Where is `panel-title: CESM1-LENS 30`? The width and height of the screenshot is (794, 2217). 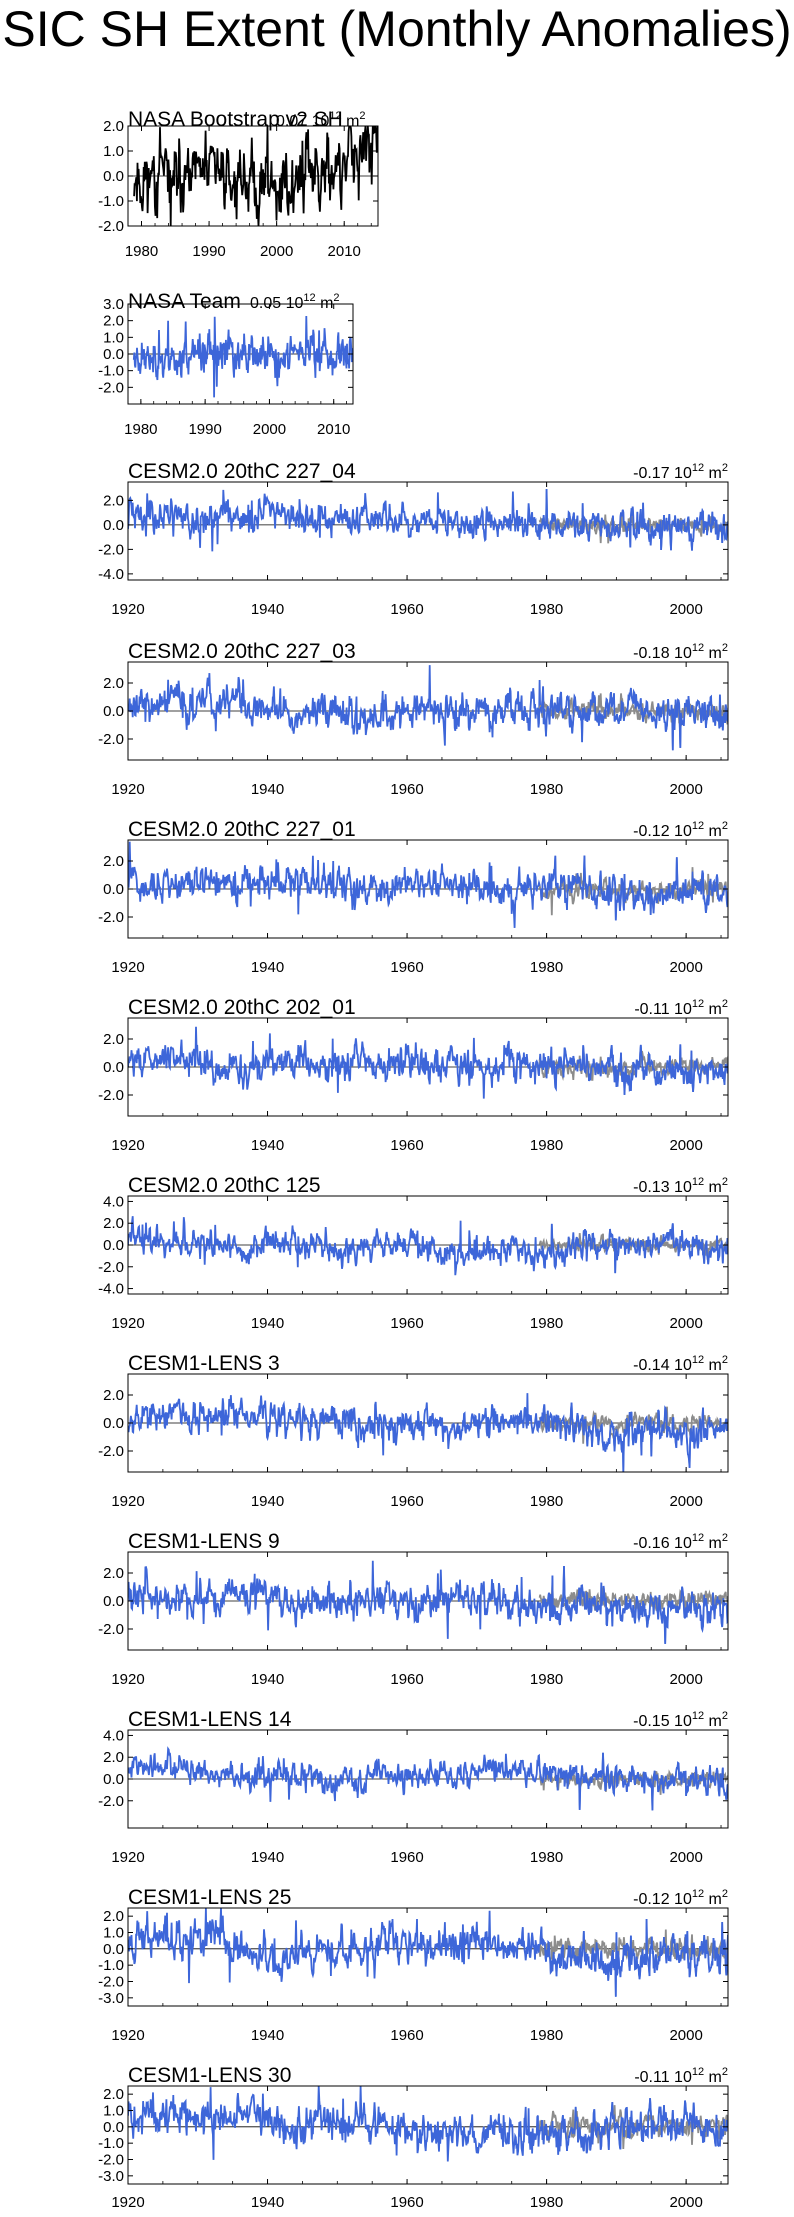 panel-title: CESM1-LENS 30 is located at coordinates (209, 2075).